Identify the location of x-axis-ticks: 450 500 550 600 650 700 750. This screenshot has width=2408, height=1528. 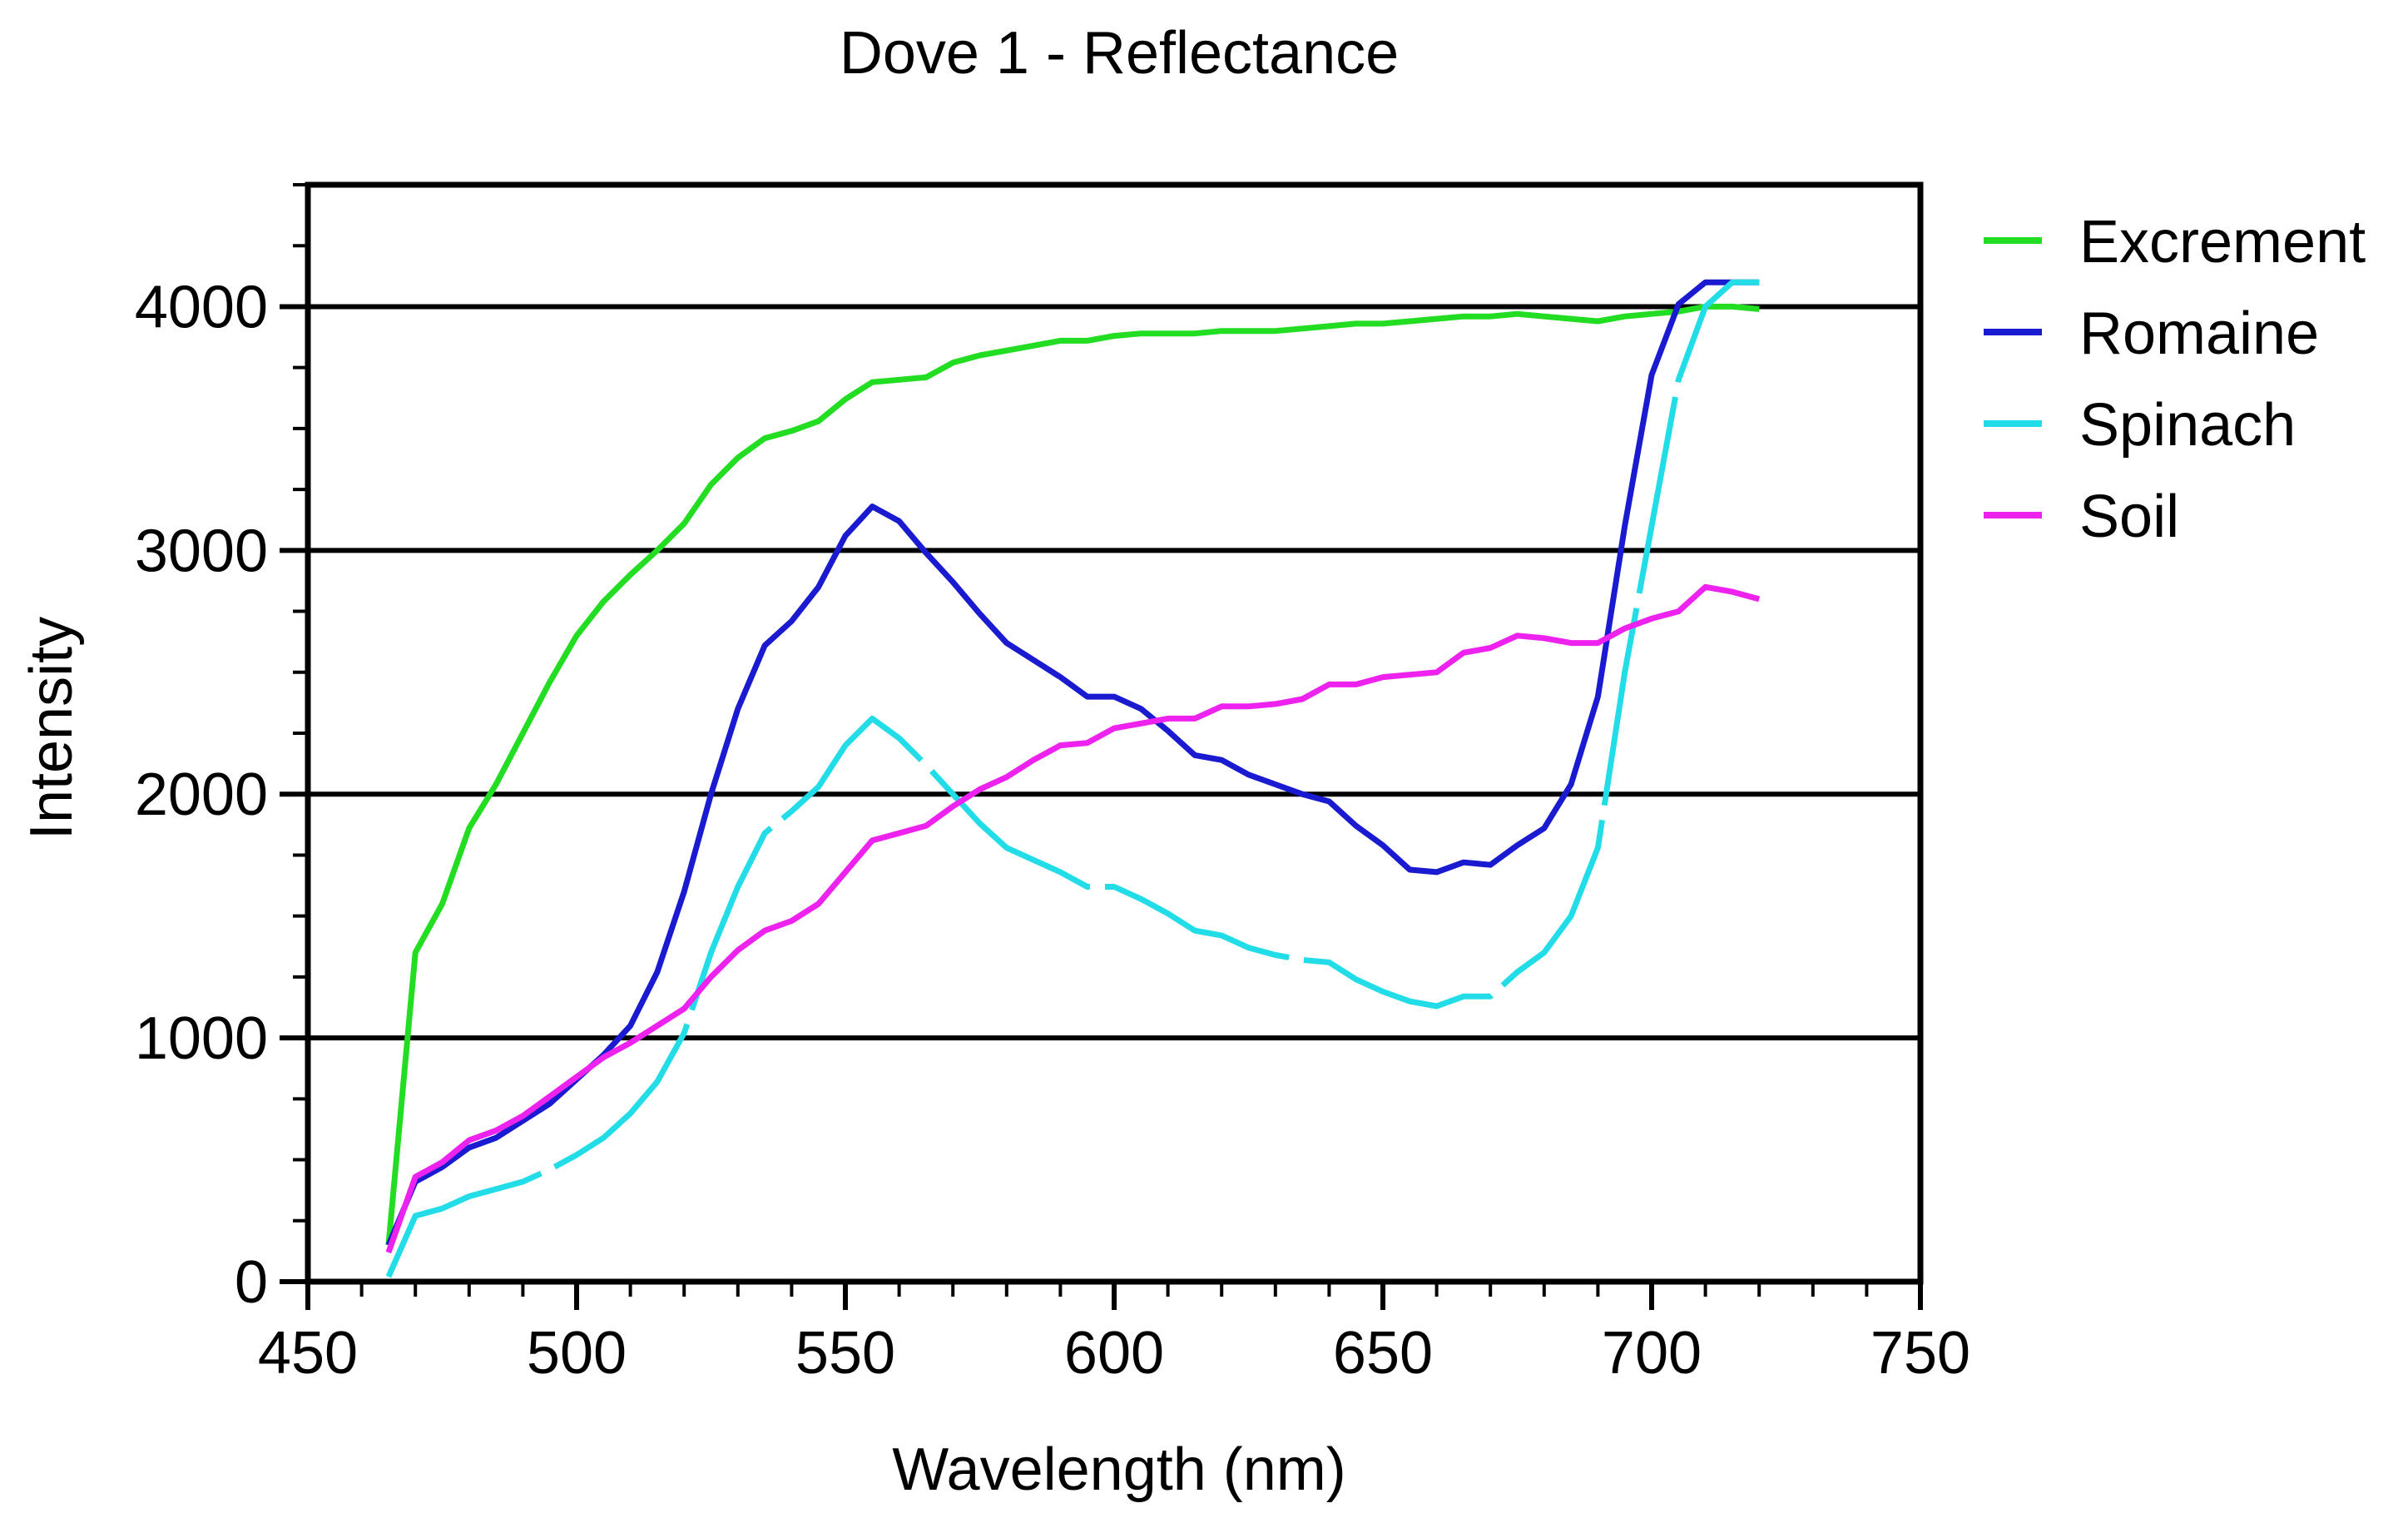
(1114, 1334).